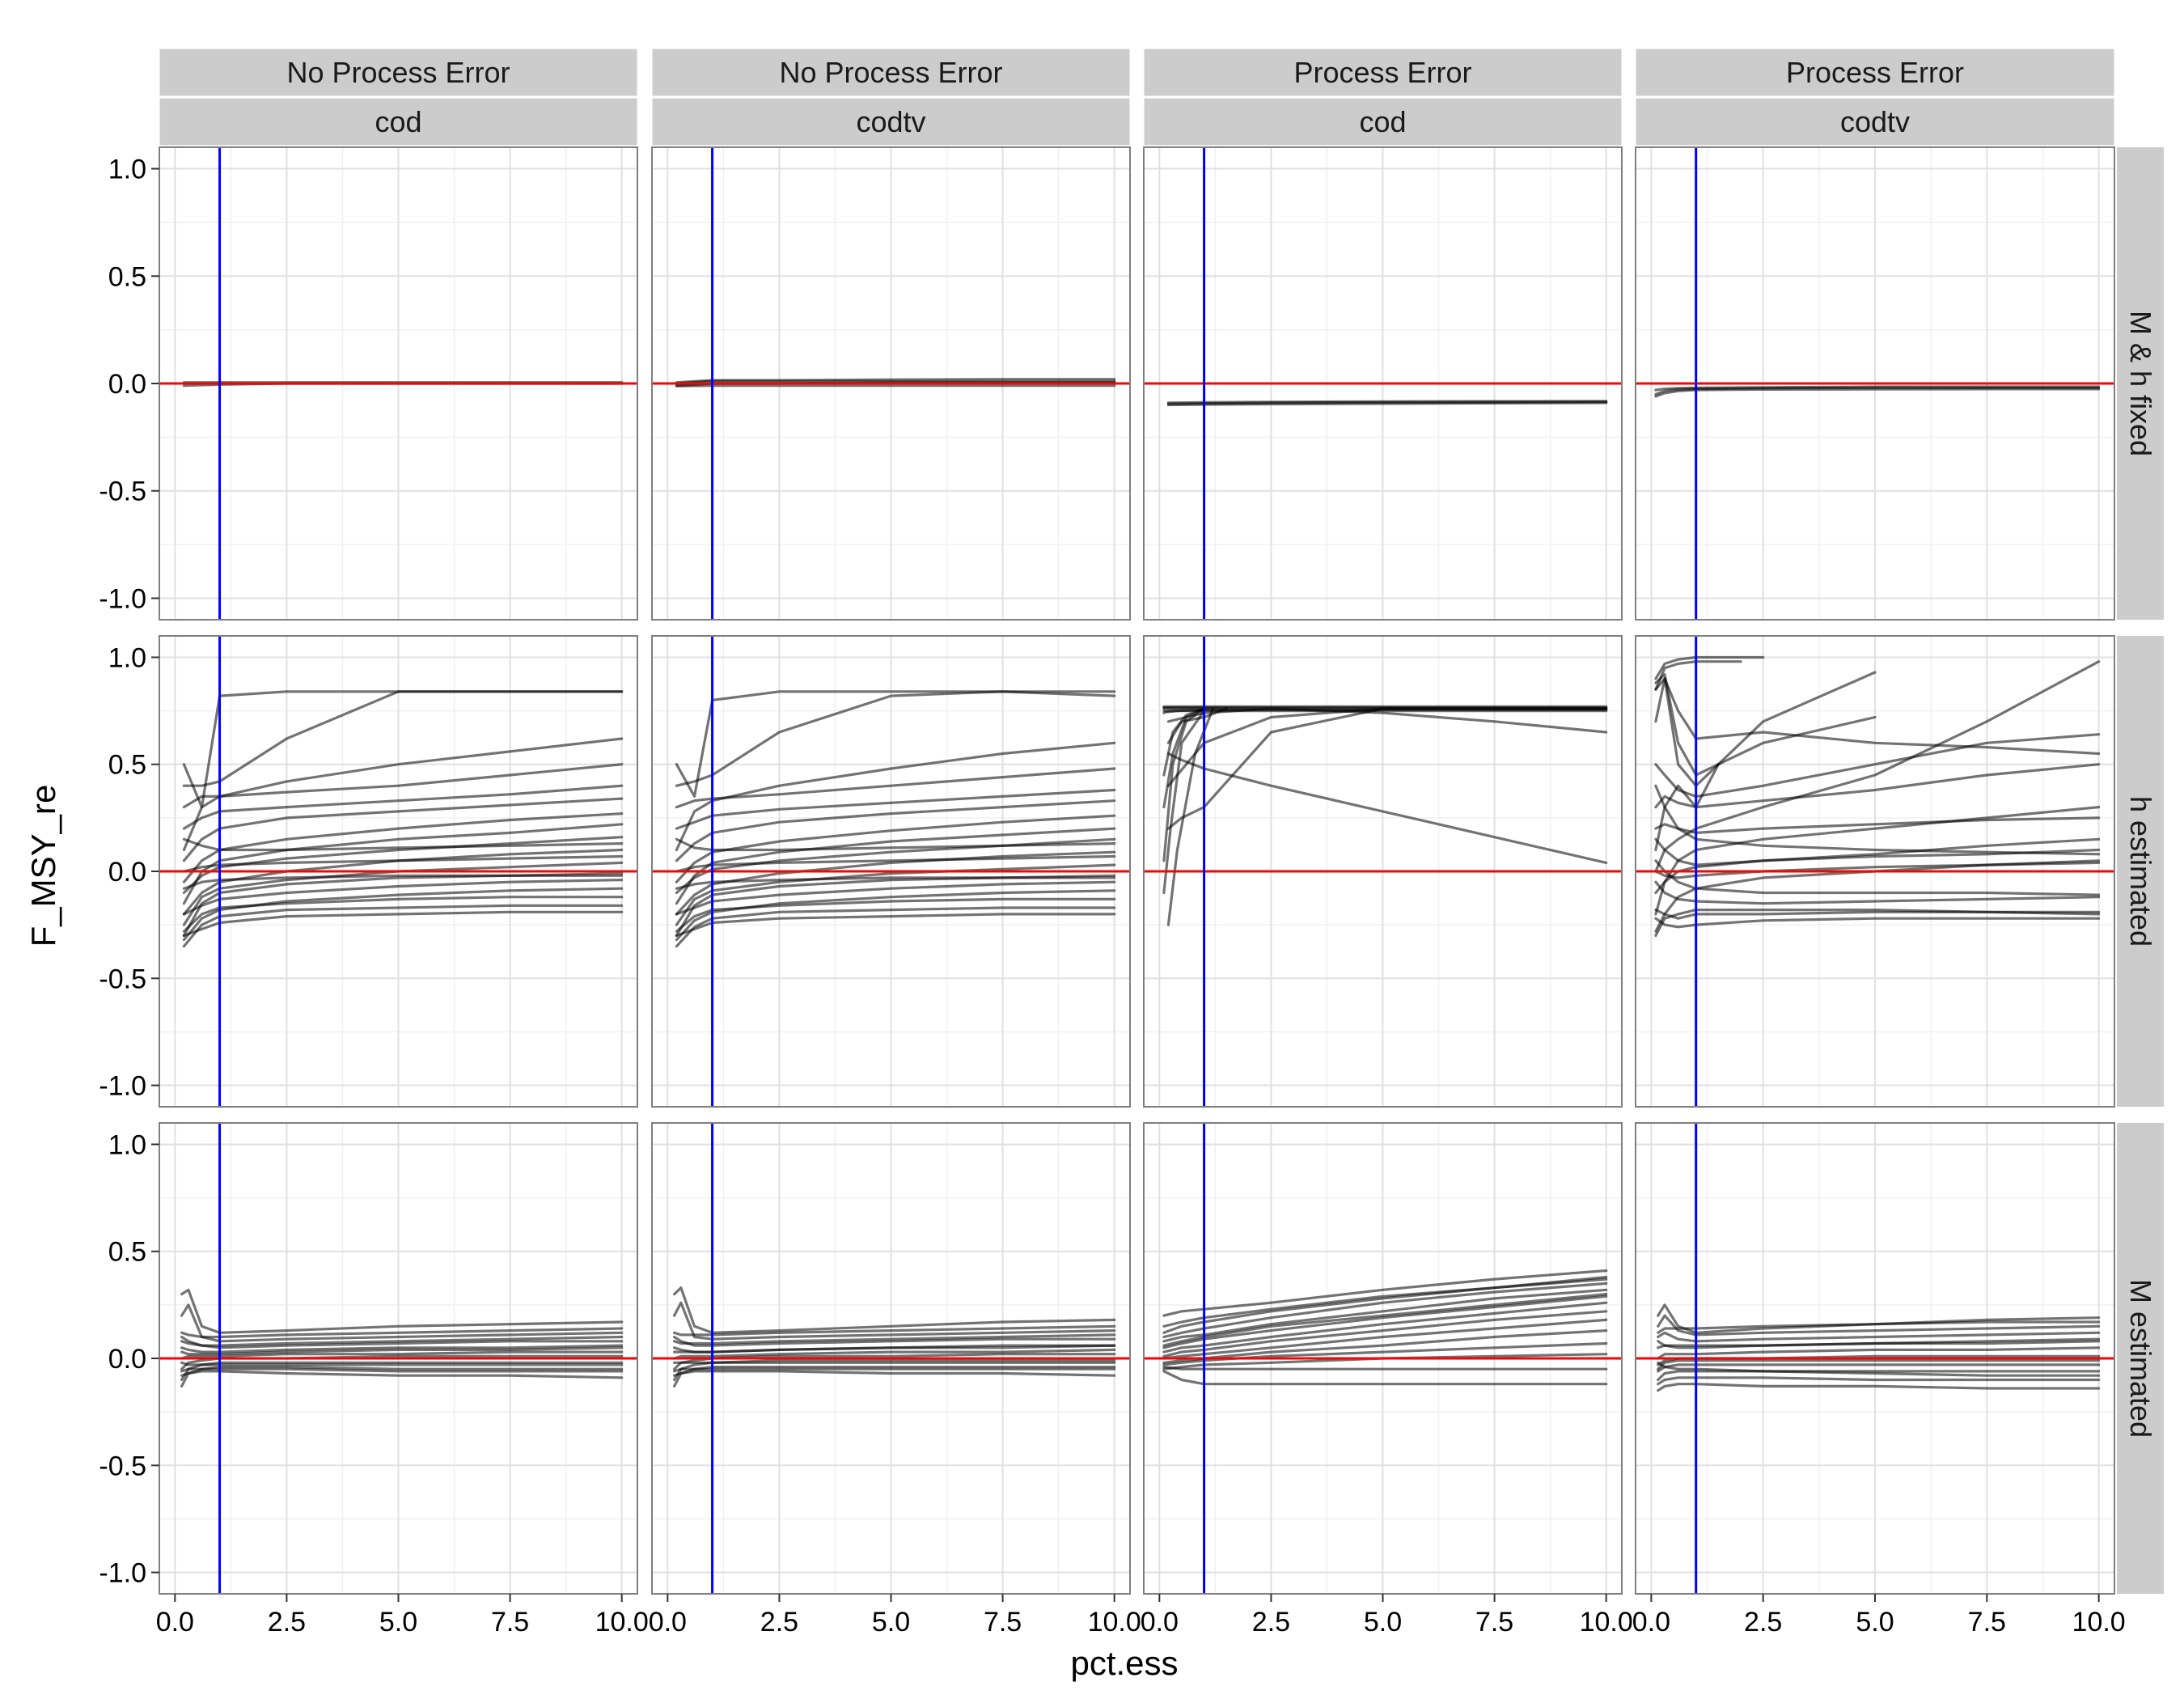 This screenshot has height=1699, width=2184. I want to click on strip-model-label: codtv, so click(890, 121).